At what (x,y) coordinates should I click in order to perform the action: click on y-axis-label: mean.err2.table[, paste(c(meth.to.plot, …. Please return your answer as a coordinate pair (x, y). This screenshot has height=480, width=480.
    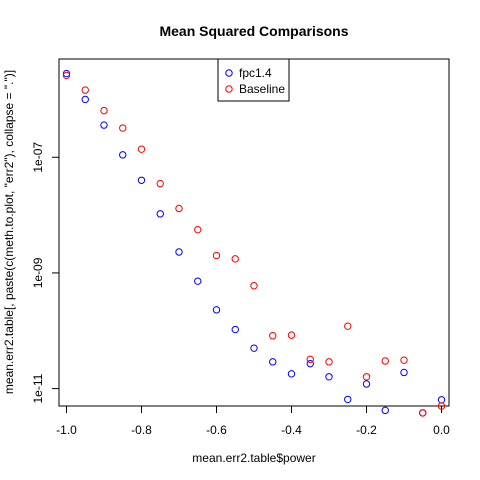
    Looking at the image, I should click on (9, 232).